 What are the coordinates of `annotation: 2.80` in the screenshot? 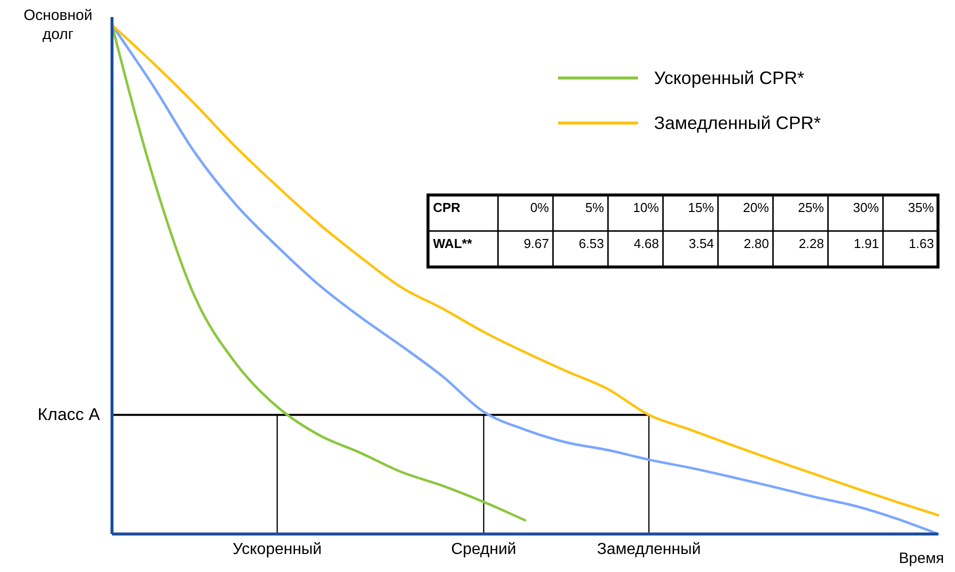 It's located at (756, 243).